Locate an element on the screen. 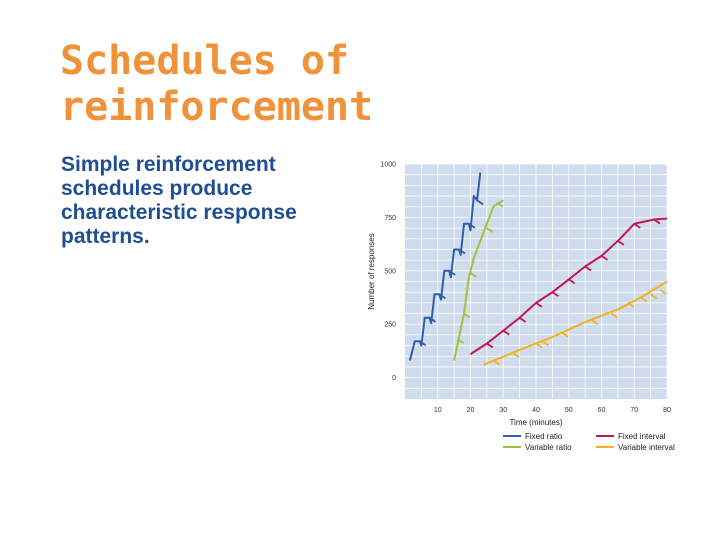  legend-label-variable-interval: Variable interval is located at coordinates (646, 447).